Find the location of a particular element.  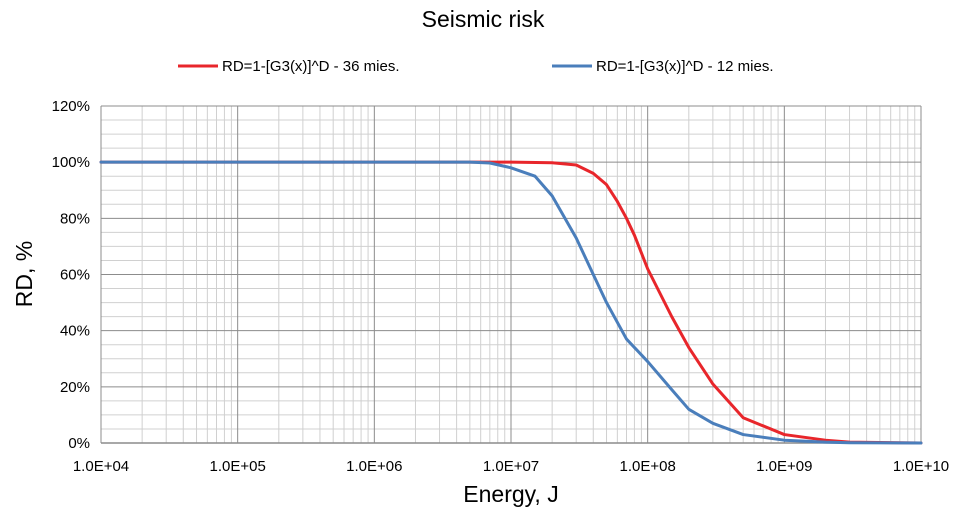

x-tick-label: 1.0E+08 is located at coordinates (648, 466).